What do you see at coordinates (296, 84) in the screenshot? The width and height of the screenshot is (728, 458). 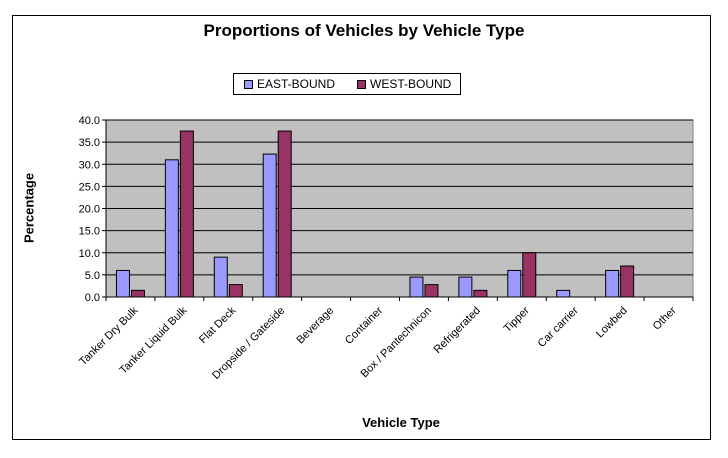 I see `legend-label-east: EAST-BOUND` at bounding box center [296, 84].